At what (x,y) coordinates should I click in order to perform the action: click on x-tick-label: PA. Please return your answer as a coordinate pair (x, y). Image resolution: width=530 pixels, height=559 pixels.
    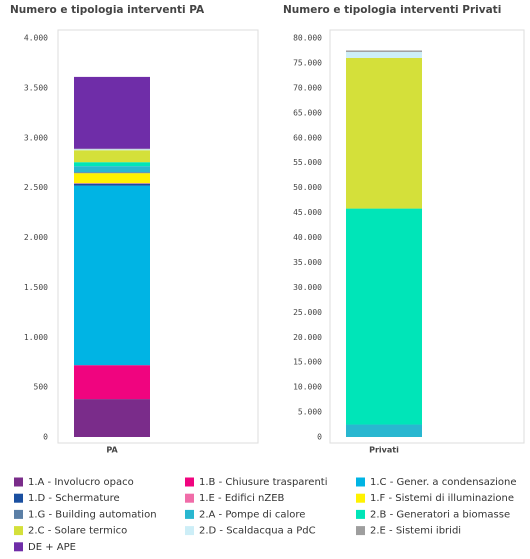
    Looking at the image, I should click on (112, 450).